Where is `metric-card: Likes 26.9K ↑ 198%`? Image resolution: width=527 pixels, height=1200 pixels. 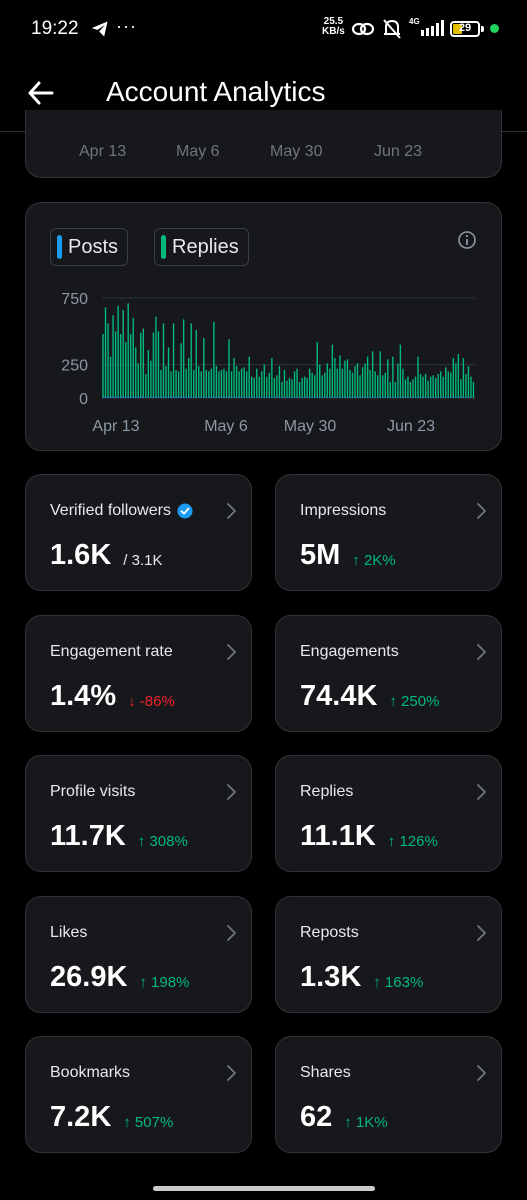 metric-card: Likes 26.9K ↑ 198% is located at coordinates (138, 954).